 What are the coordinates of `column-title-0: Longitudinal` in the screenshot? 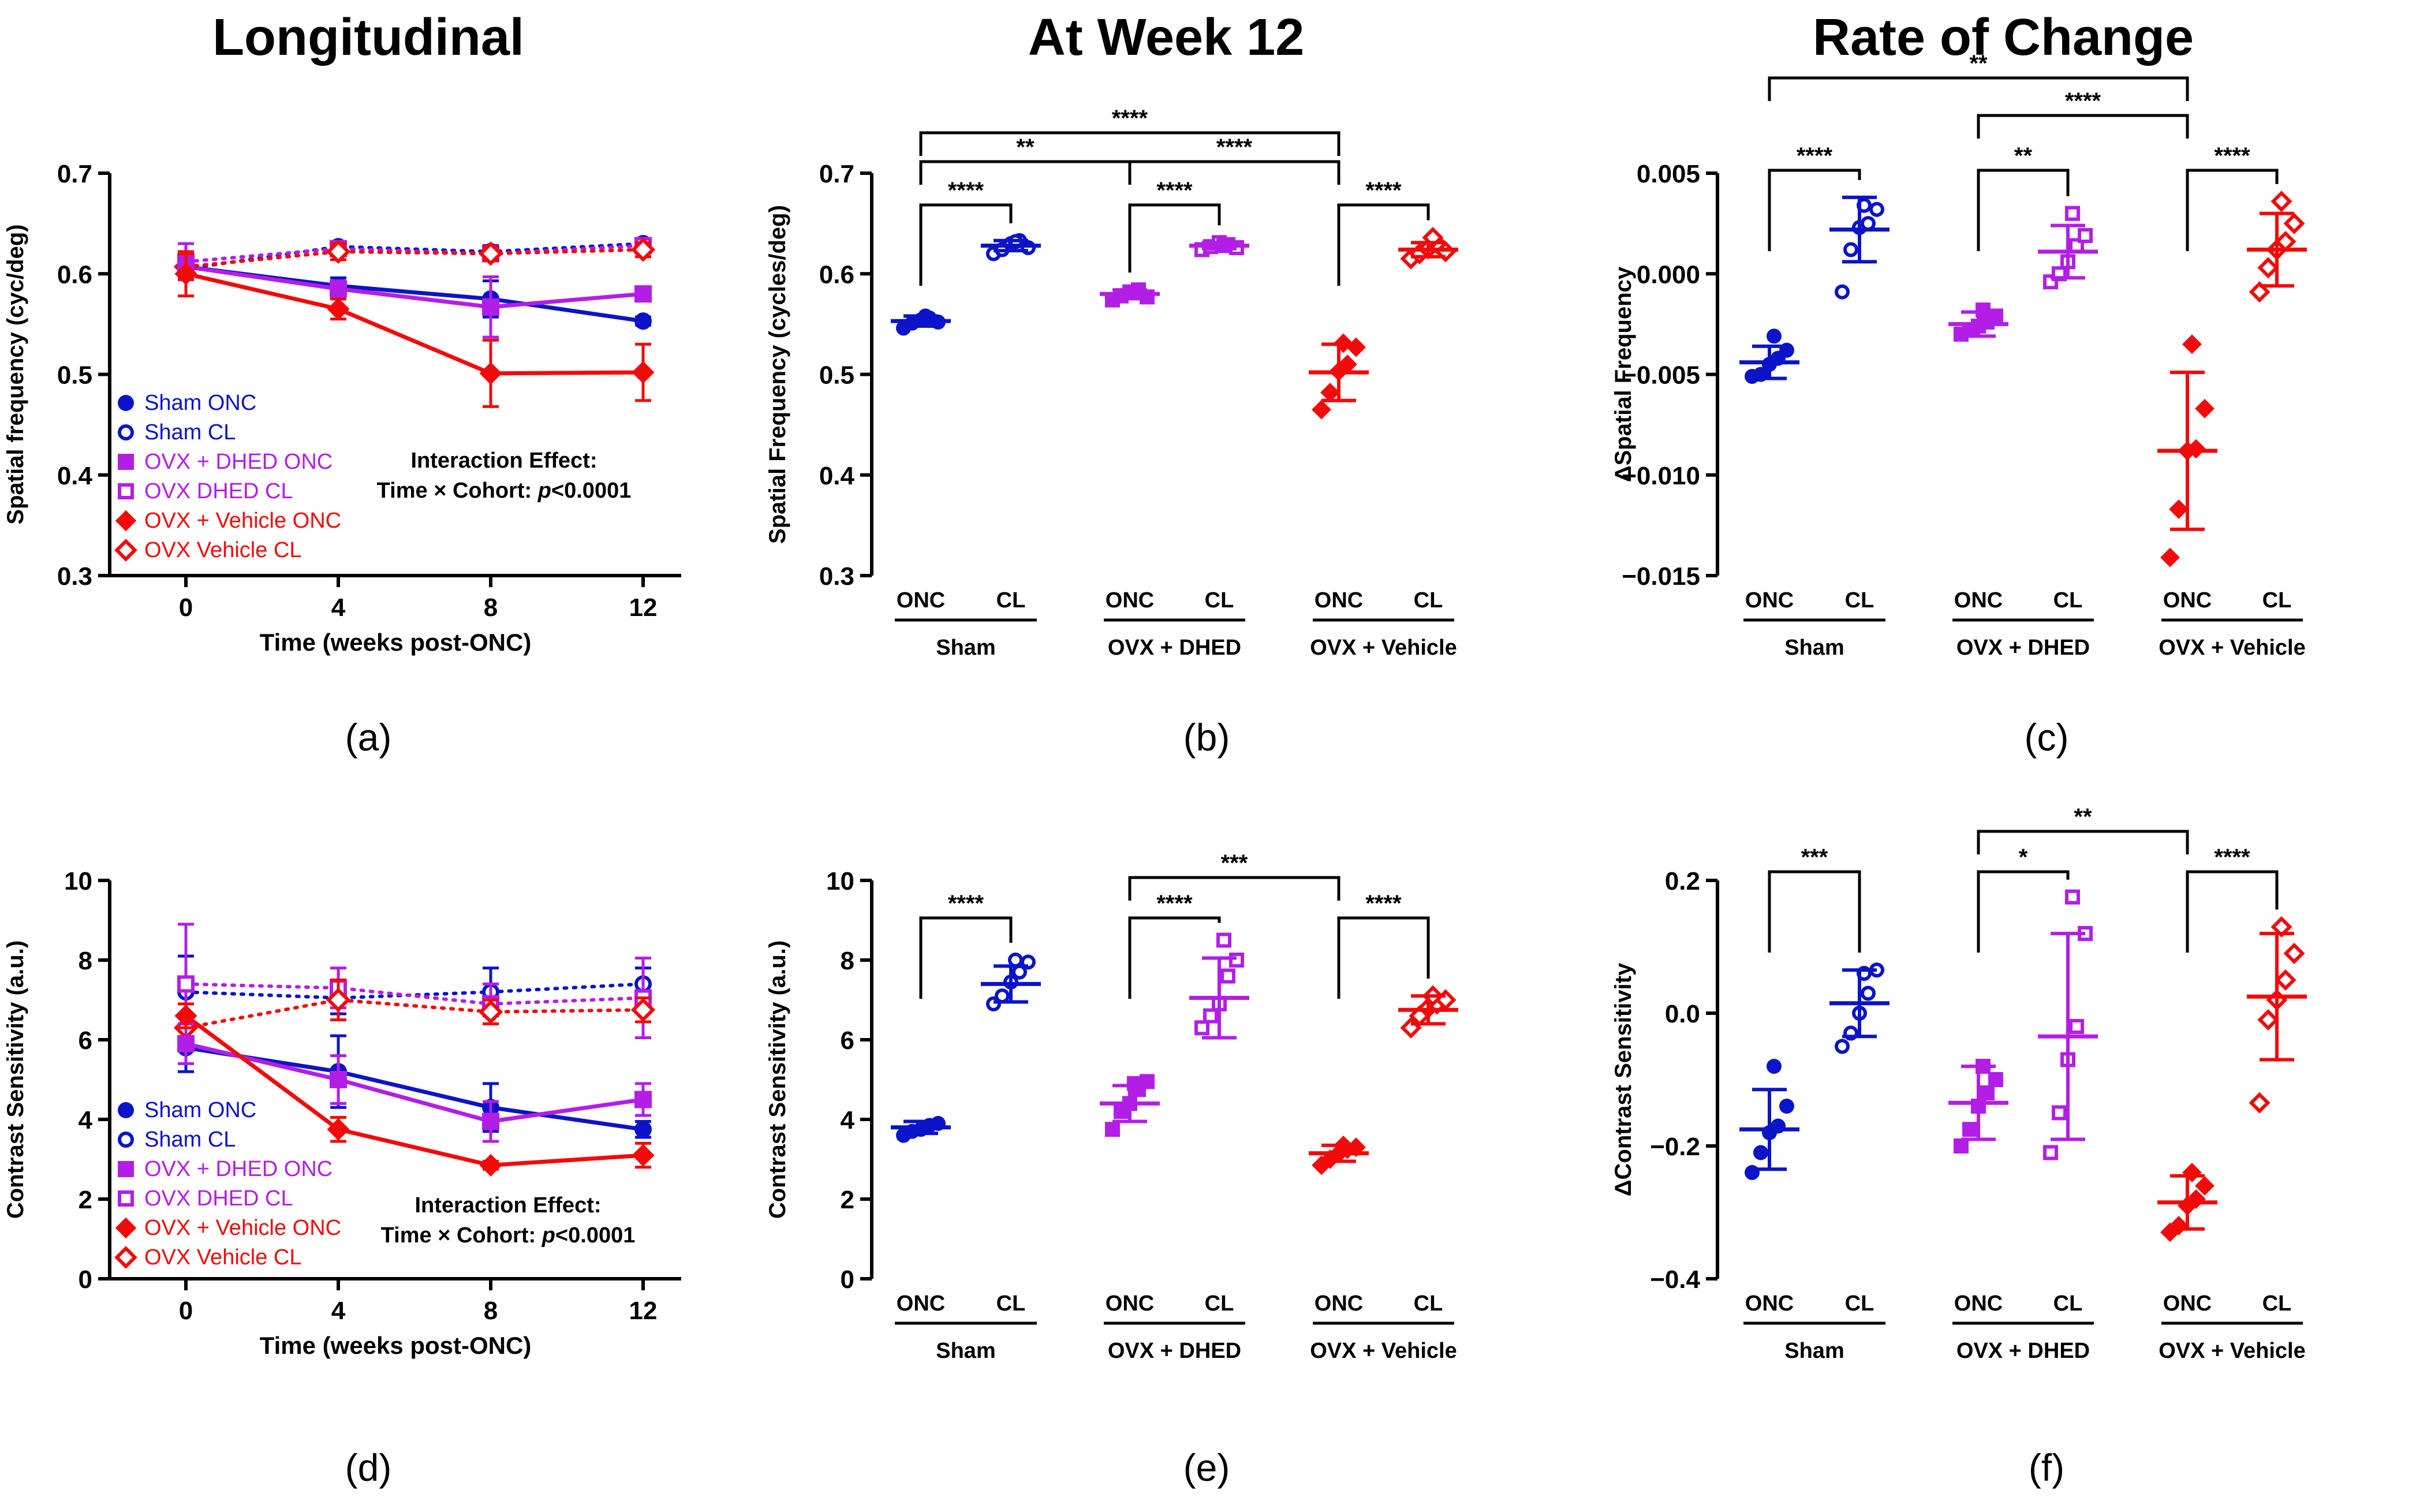 It's located at (368, 37).